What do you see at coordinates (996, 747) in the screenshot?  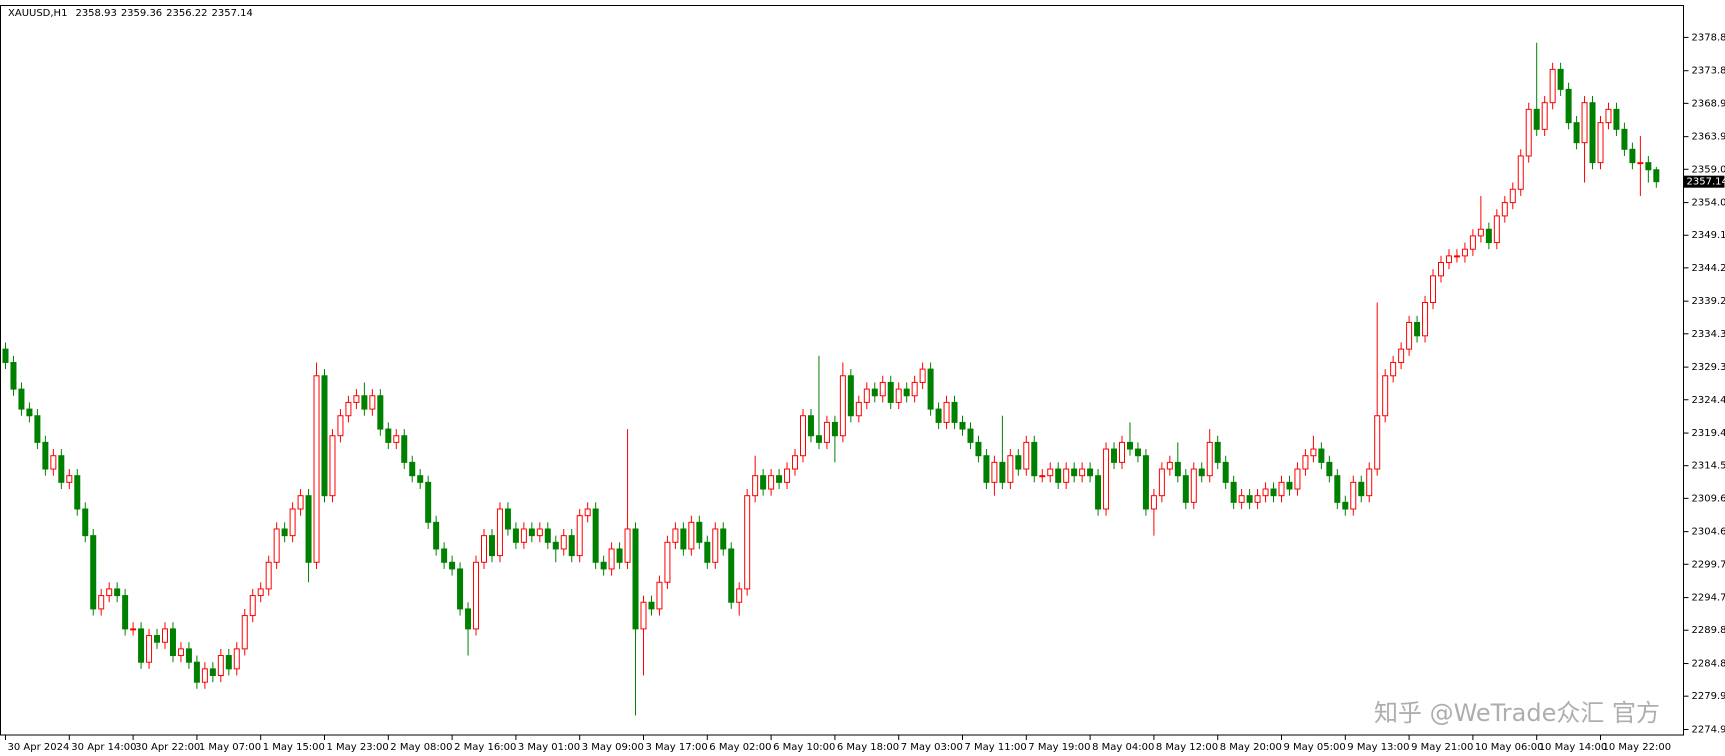 I see `x-tick-label: 7 May 11:00` at bounding box center [996, 747].